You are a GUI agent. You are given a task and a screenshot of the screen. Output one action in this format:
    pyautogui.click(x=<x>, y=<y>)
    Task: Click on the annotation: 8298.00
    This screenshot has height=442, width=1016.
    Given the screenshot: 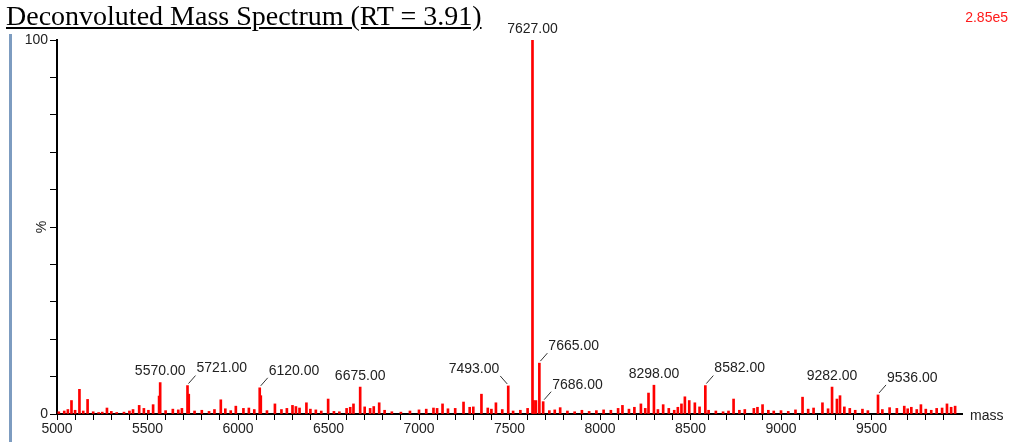 What is the action you would take?
    pyautogui.click(x=654, y=373)
    